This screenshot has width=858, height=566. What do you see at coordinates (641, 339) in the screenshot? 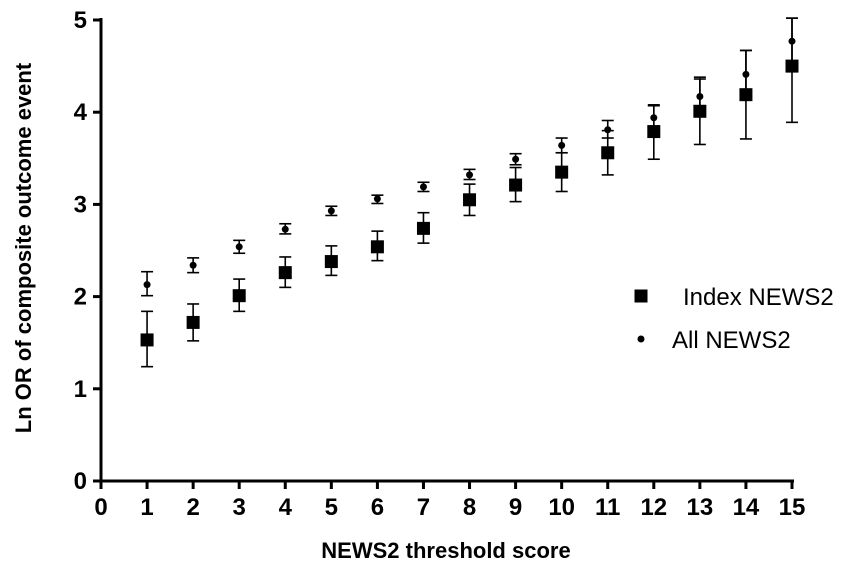
I see `legend-marker-circle` at bounding box center [641, 339].